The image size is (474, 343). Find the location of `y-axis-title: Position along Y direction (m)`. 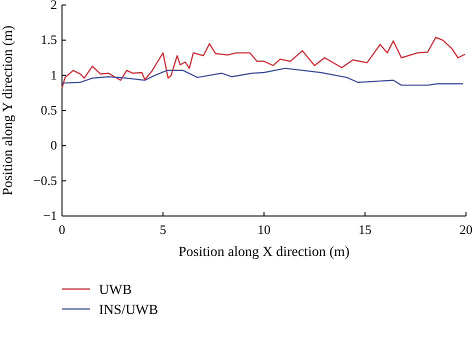

y-axis-title: Position along Y direction (m) is located at coordinates (8, 110).